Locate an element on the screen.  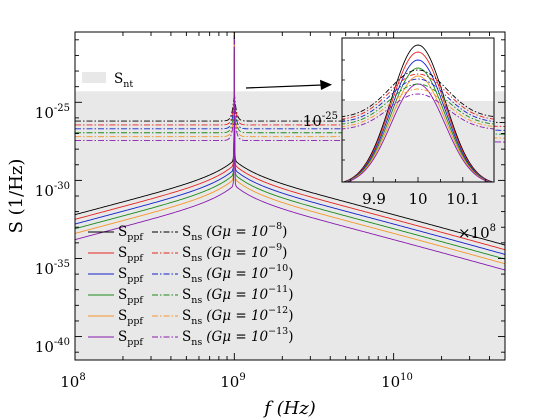
noise-band-label: Snt is located at coordinates (123, 80).